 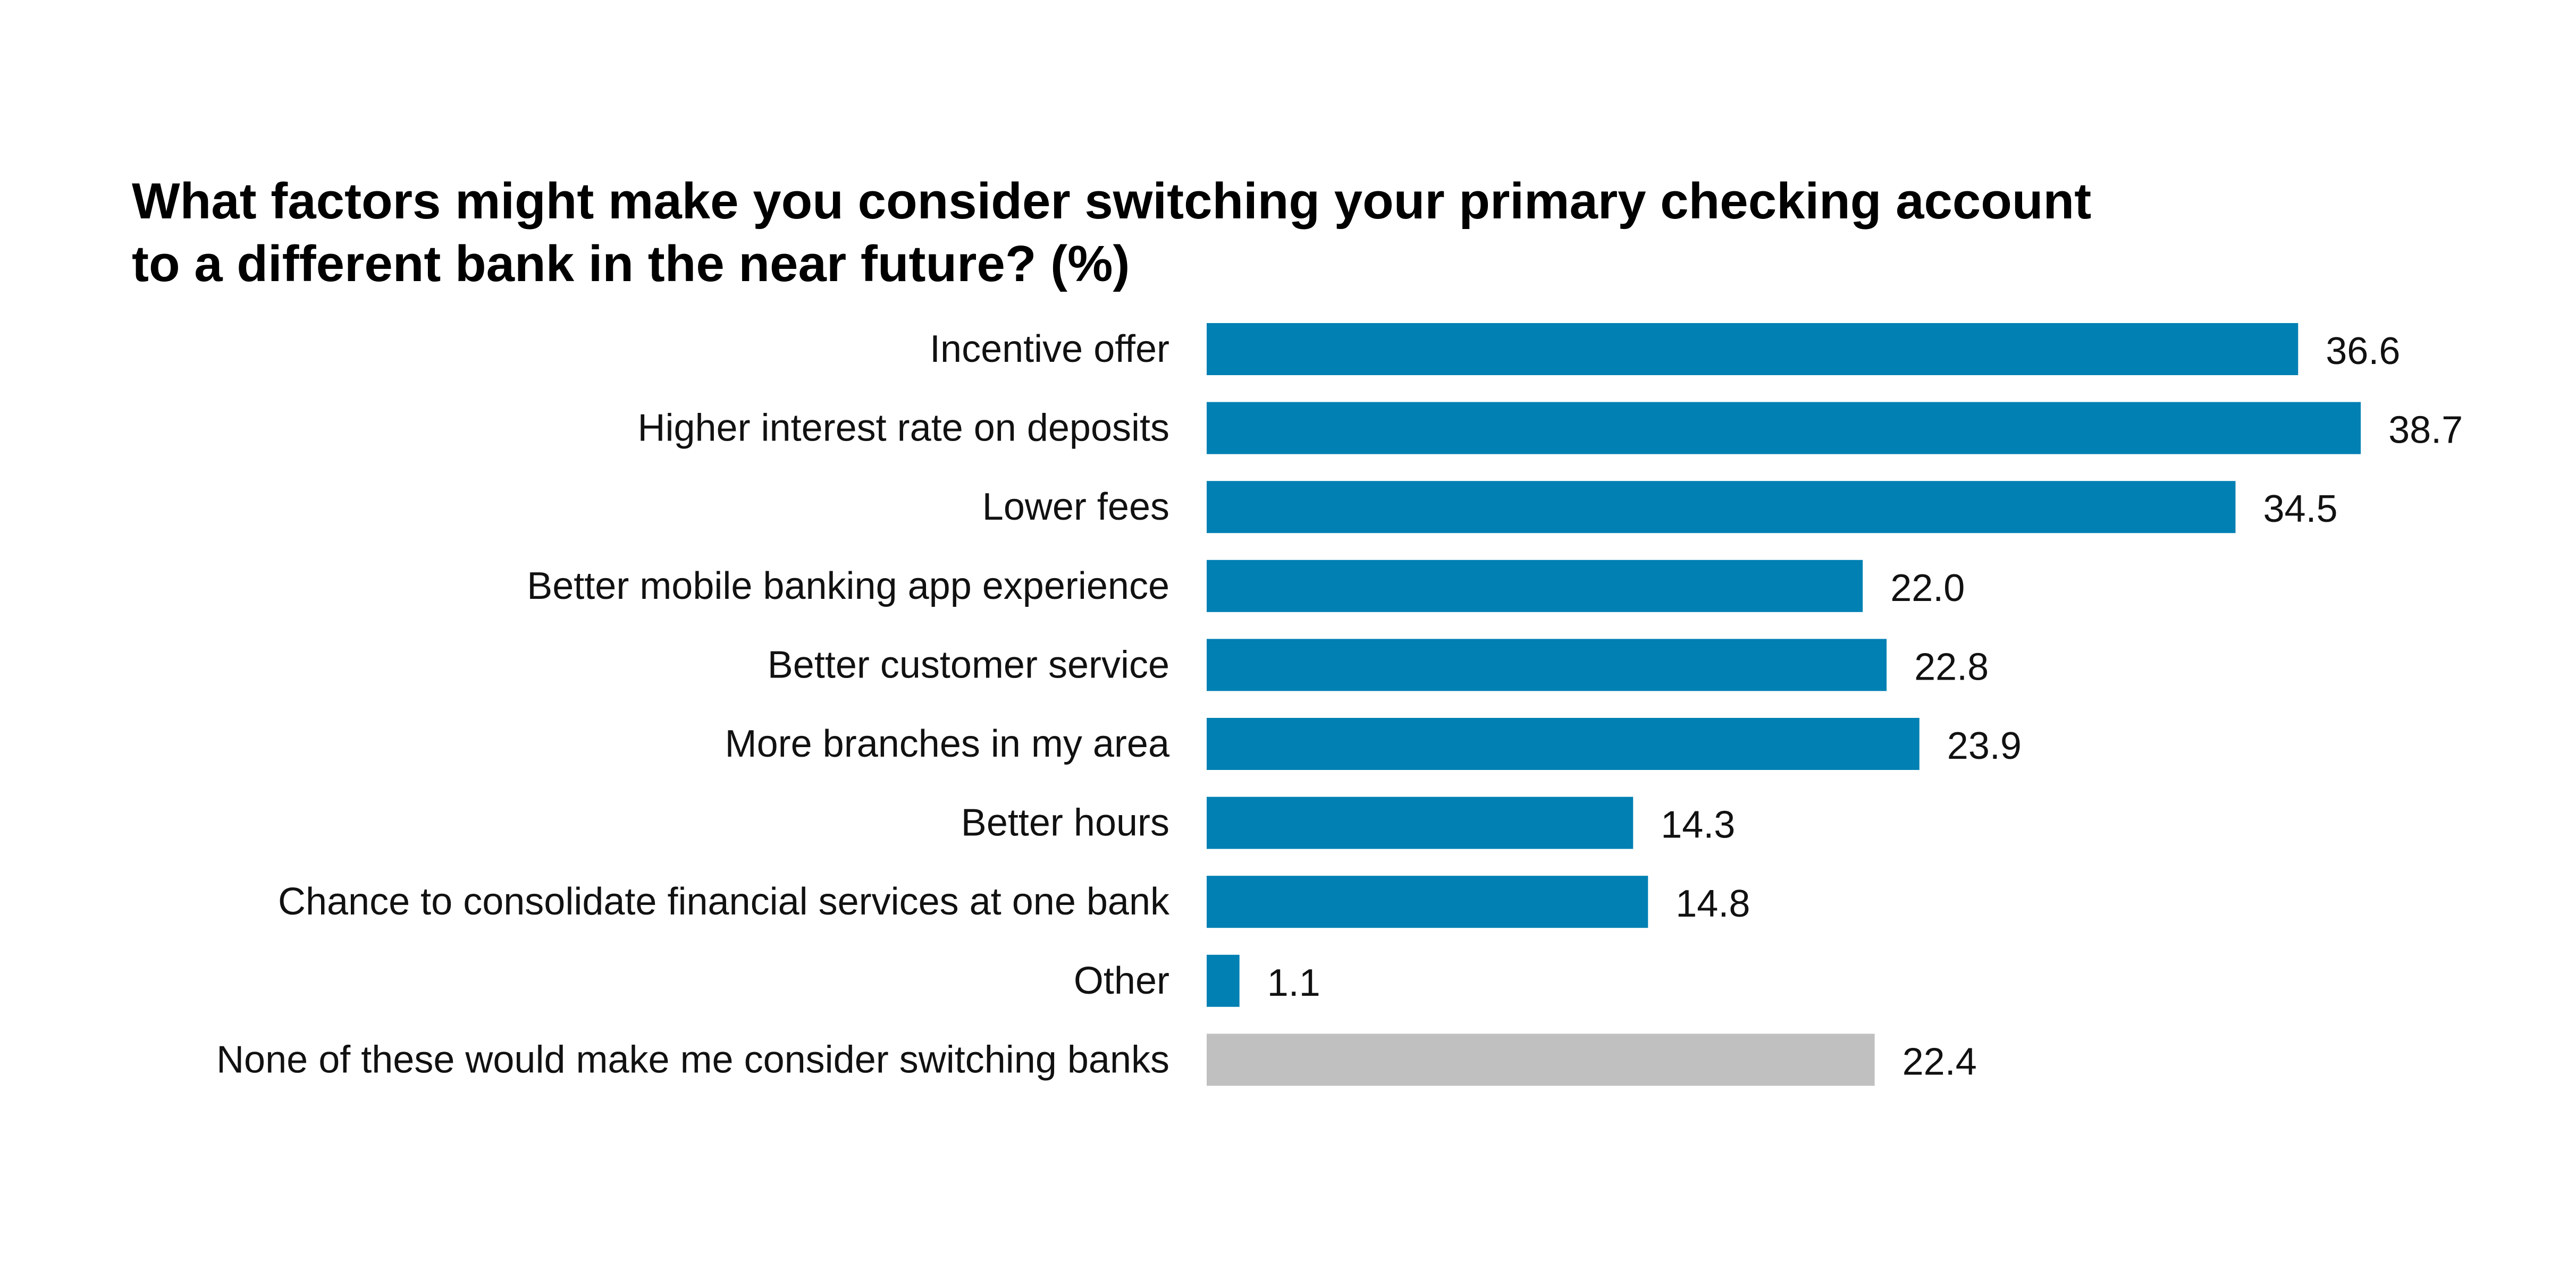 I want to click on category-label: Other, so click(x=1121, y=981).